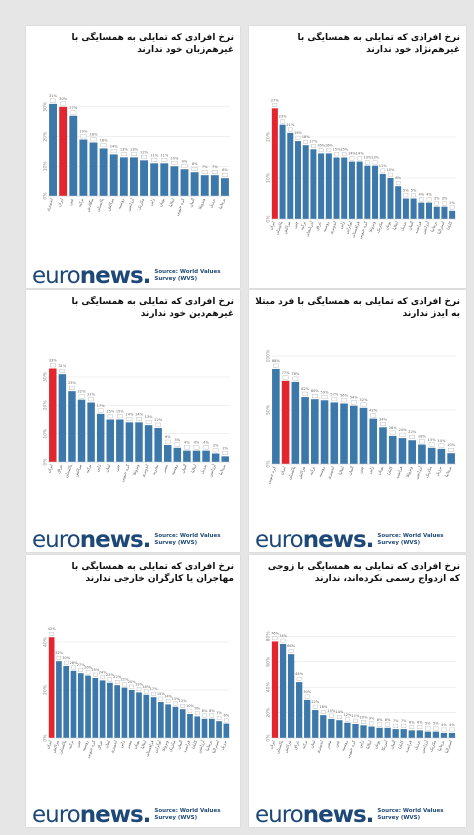 The width and height of the screenshot is (474, 835). What do you see at coordinates (309, 228) in the screenshot?
I see `x-tick-label: آذربایجان` at bounding box center [309, 228].